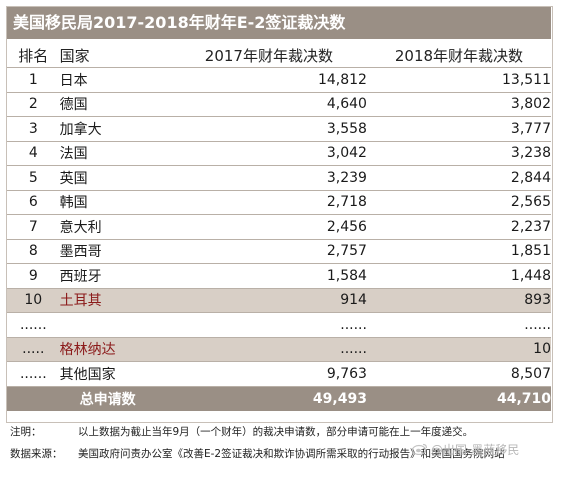  What do you see at coordinates (458, 202) in the screenshot?
I see `row-fy2018: 2,565` at bounding box center [458, 202].